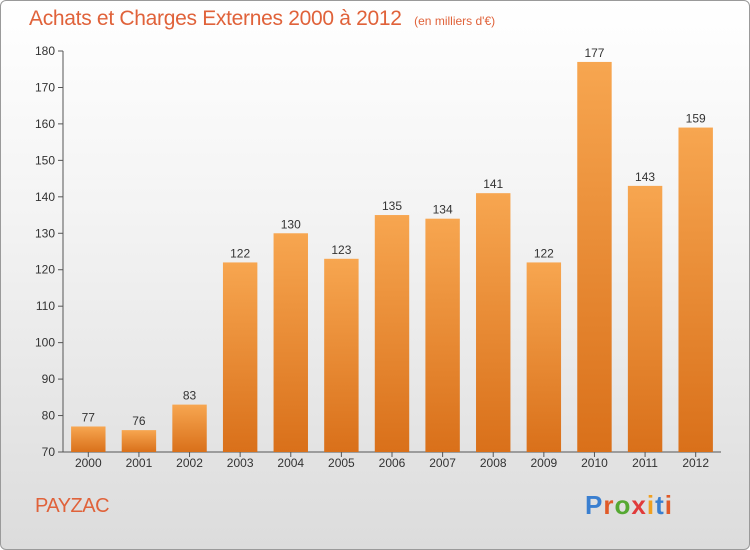  Describe the element at coordinates (215, 18) in the screenshot. I see `chart-title: Achats et Charges Externes 2000 à 2012` at that location.